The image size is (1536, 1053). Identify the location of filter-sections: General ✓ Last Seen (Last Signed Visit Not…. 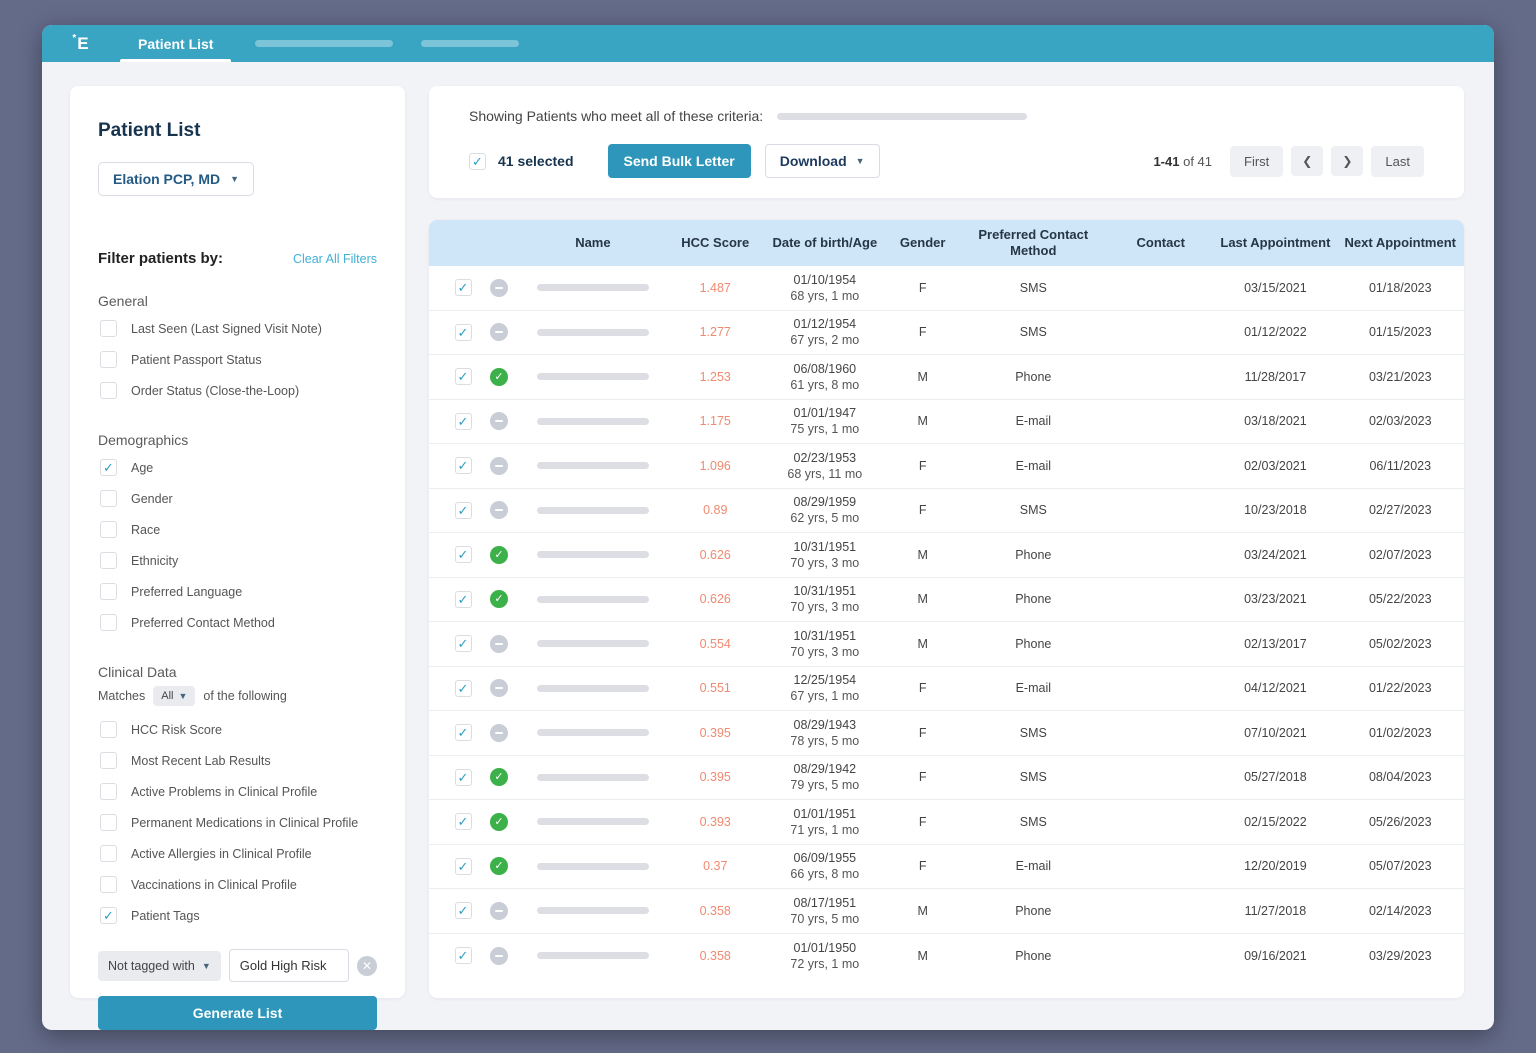
(237, 599).